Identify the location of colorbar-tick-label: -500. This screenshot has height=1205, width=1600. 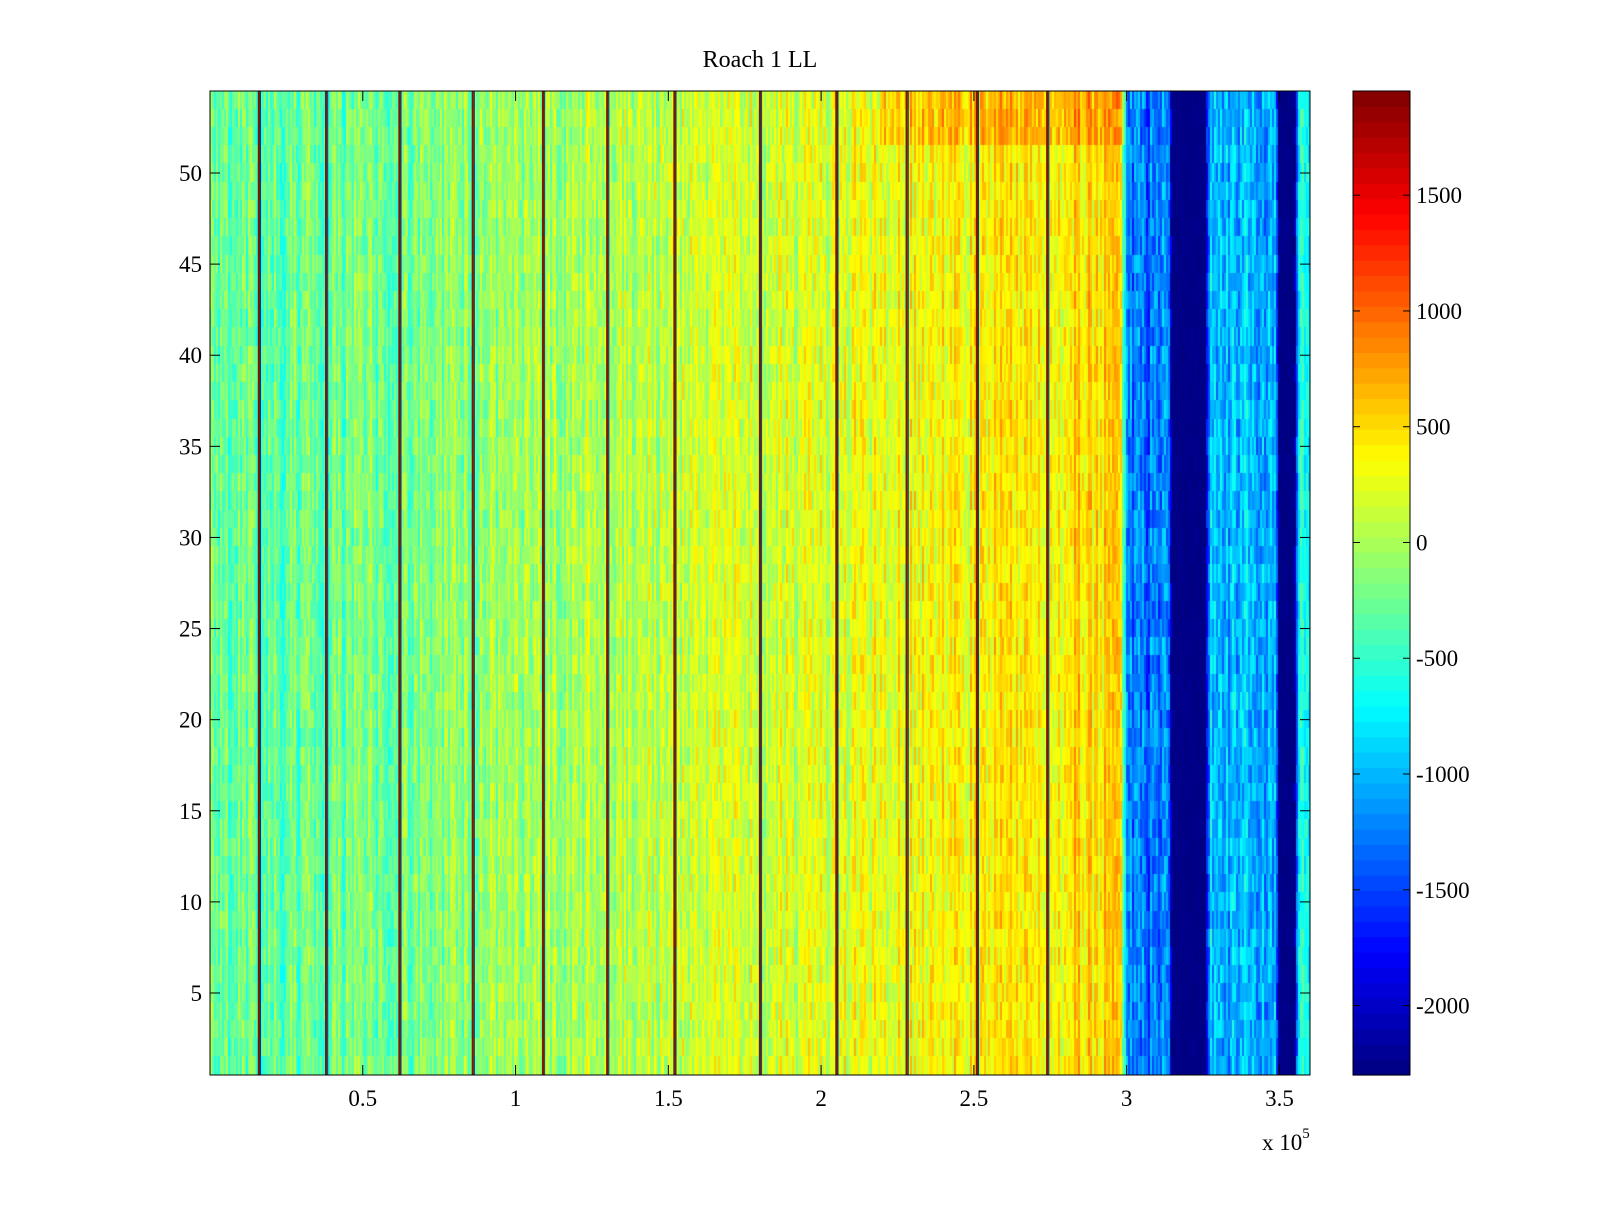
(1437, 658).